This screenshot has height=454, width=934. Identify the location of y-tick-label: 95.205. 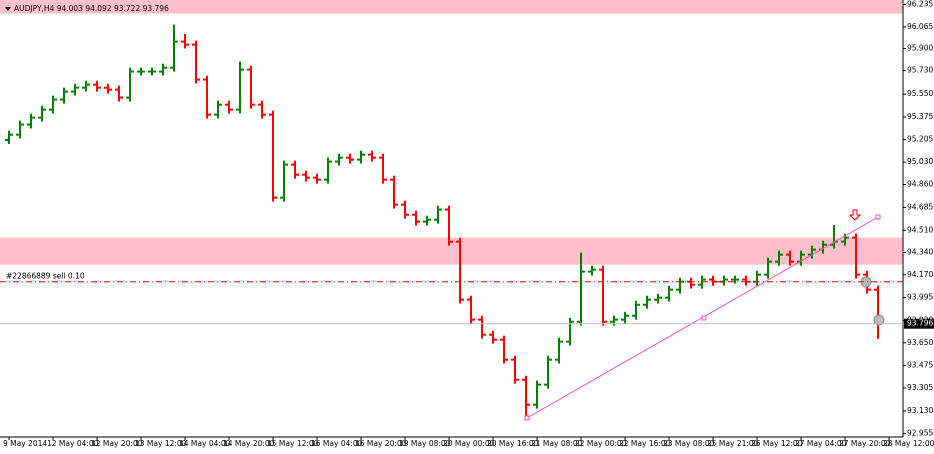
(920, 138).